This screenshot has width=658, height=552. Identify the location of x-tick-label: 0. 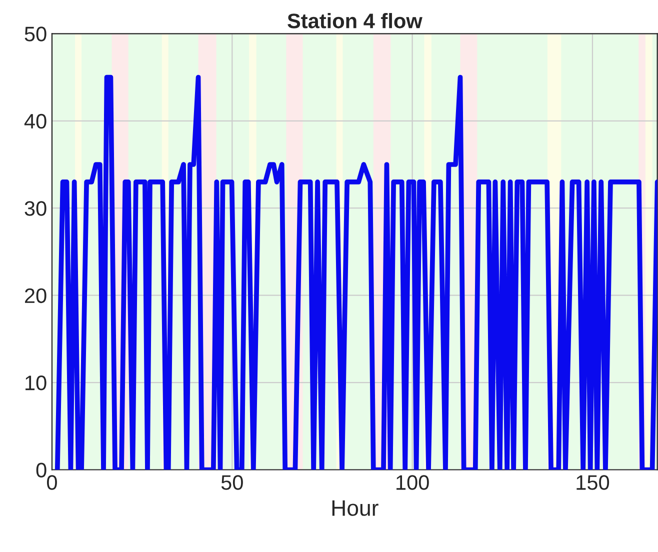
(52, 482).